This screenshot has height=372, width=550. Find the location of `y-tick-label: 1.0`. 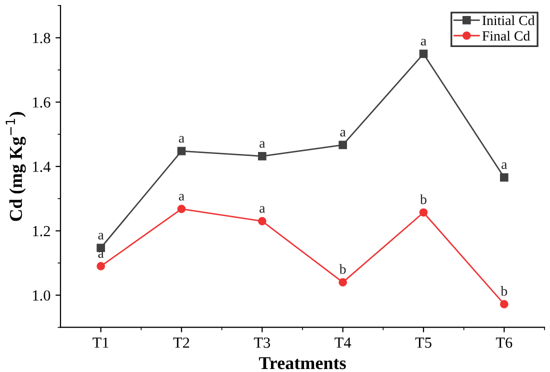

y-tick-label: 1.0 is located at coordinates (41, 295).